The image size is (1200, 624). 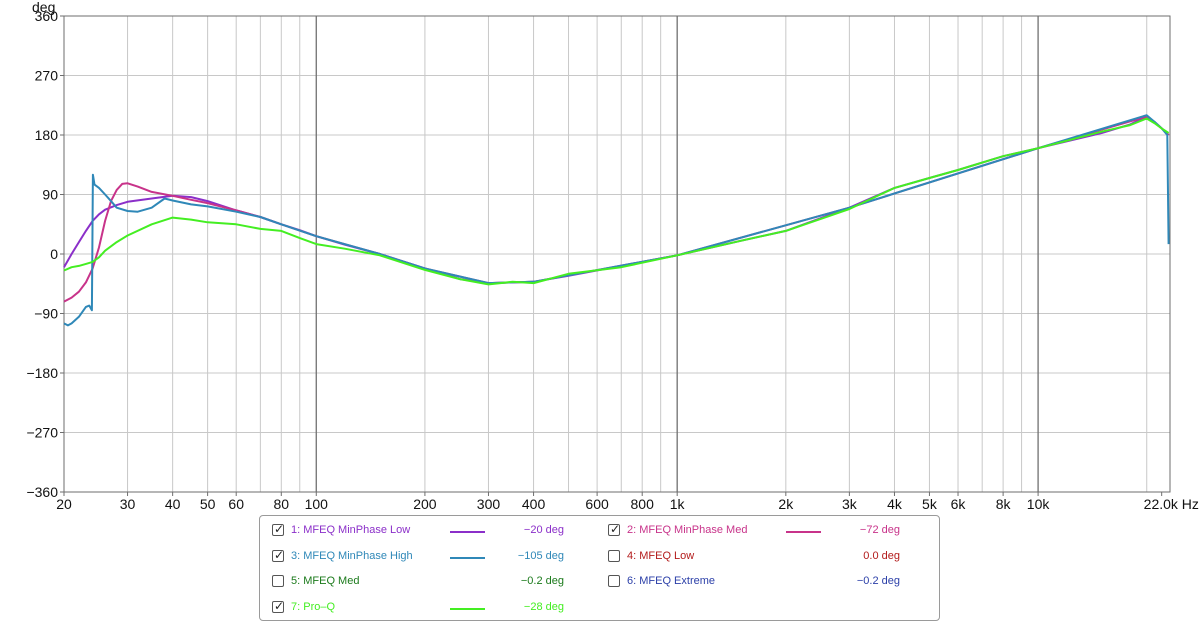 What do you see at coordinates (773, 531) in the screenshot?
I see `legend-item: ✓ 2: MFEQ MinPhase Med −72 deg` at bounding box center [773, 531].